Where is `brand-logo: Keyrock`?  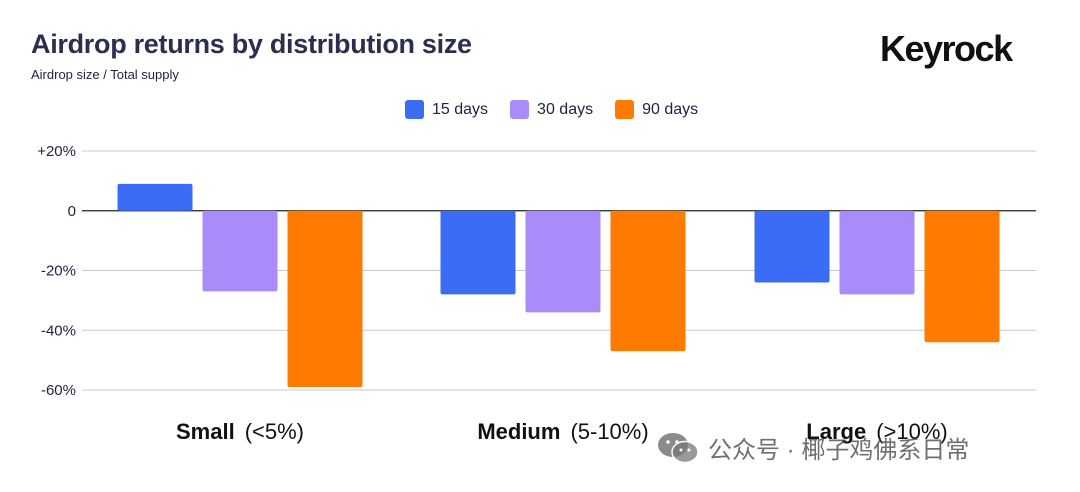
brand-logo: Keyrock is located at coordinates (946, 48).